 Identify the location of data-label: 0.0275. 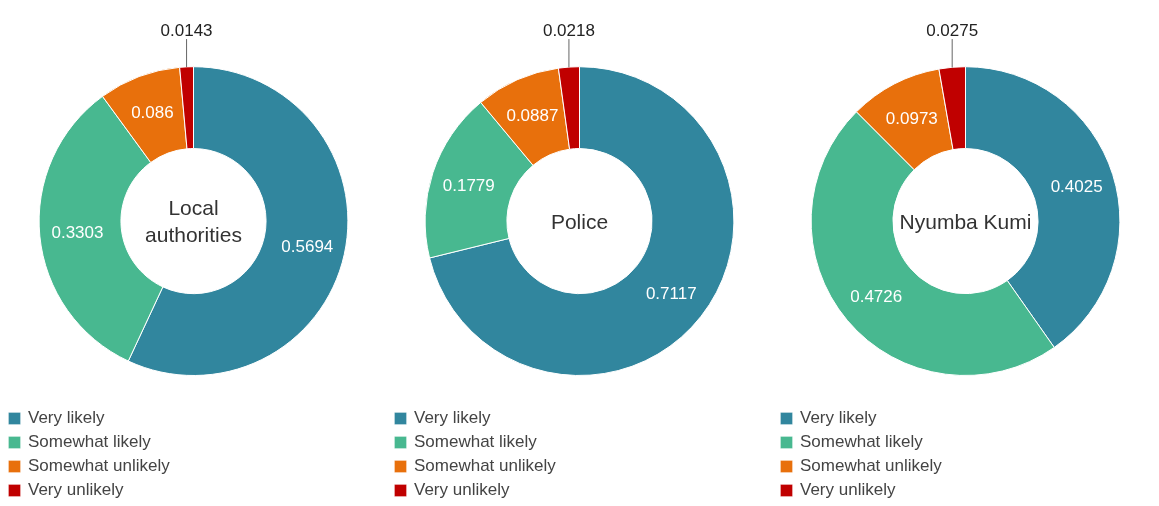
(952, 30).